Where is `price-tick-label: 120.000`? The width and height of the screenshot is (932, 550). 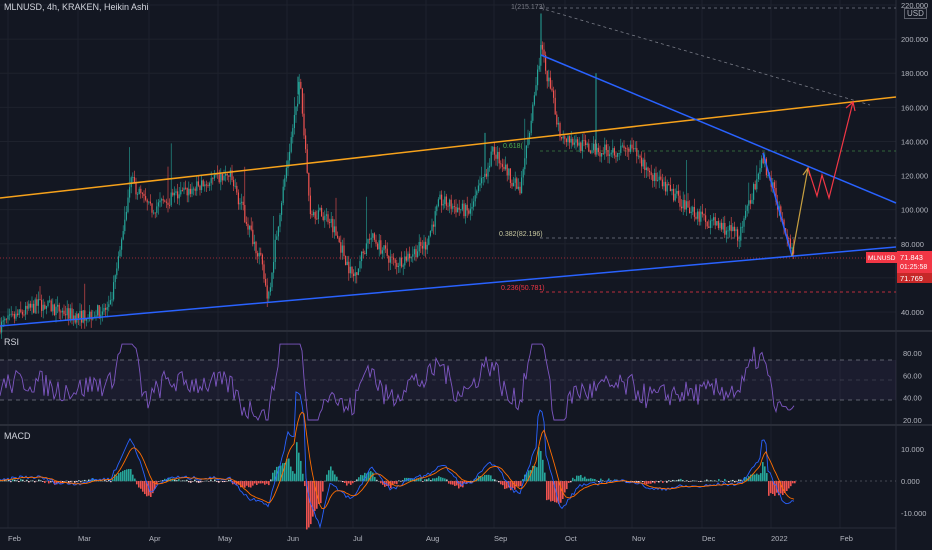
price-tick-label: 120.000 is located at coordinates (914, 176).